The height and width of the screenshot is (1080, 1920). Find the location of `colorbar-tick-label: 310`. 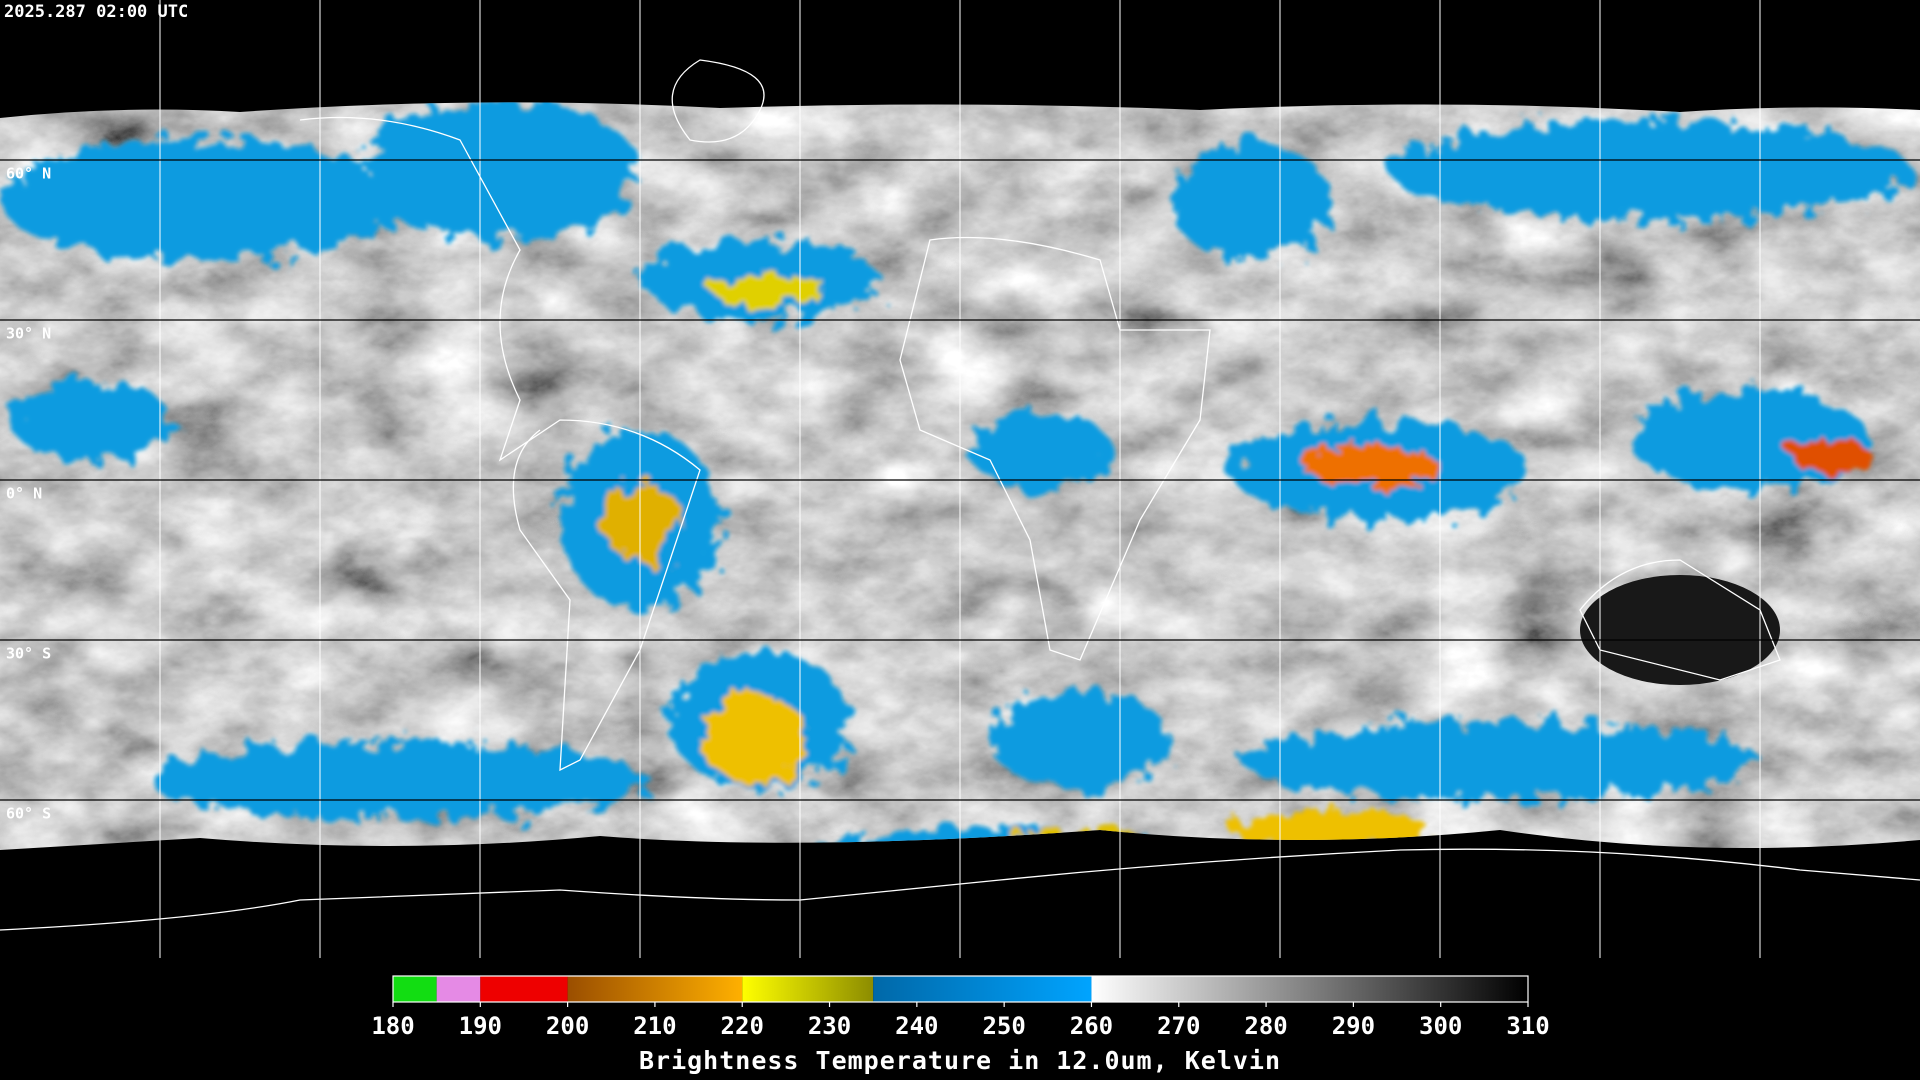

colorbar-tick-label: 310 is located at coordinates (1527, 1026).